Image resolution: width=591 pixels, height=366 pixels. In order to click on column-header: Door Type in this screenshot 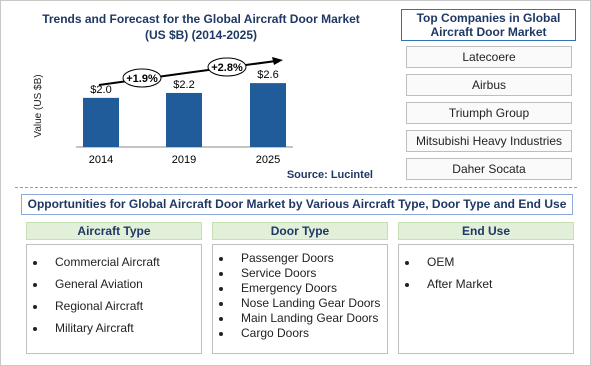, I will do `click(300, 231)`.